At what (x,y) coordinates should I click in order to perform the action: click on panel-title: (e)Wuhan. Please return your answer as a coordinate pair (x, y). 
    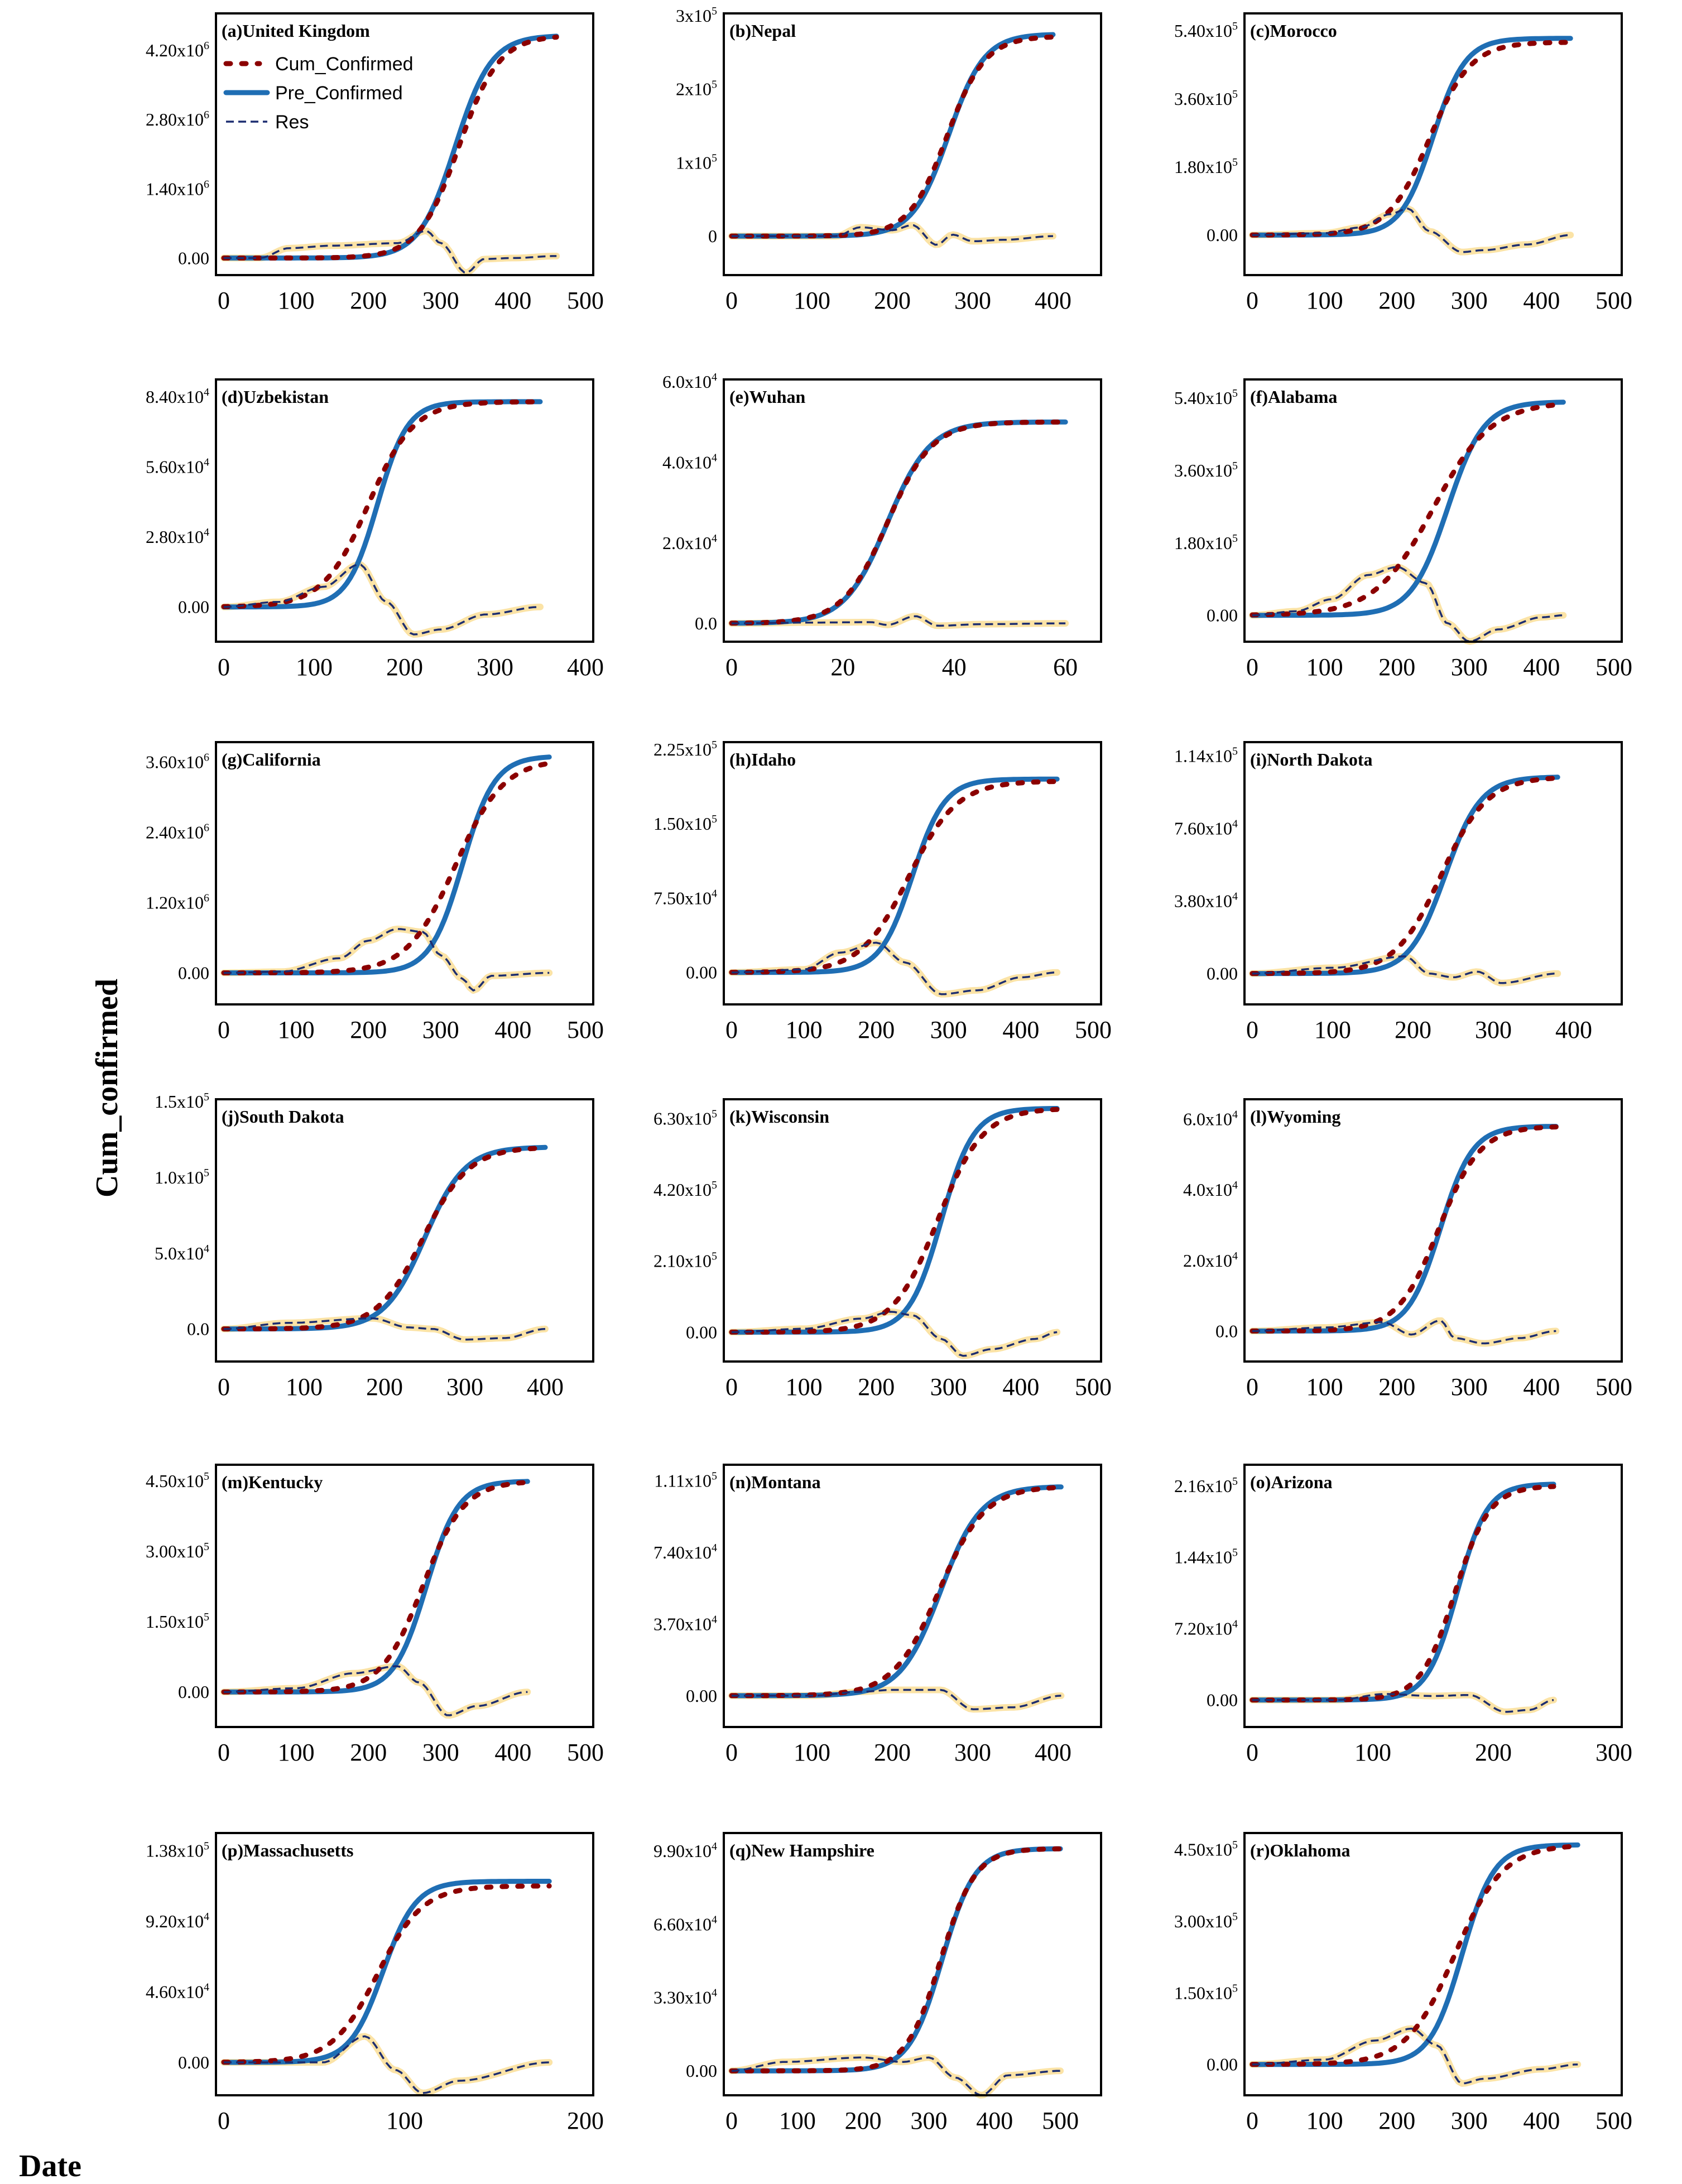
    Looking at the image, I should click on (768, 397).